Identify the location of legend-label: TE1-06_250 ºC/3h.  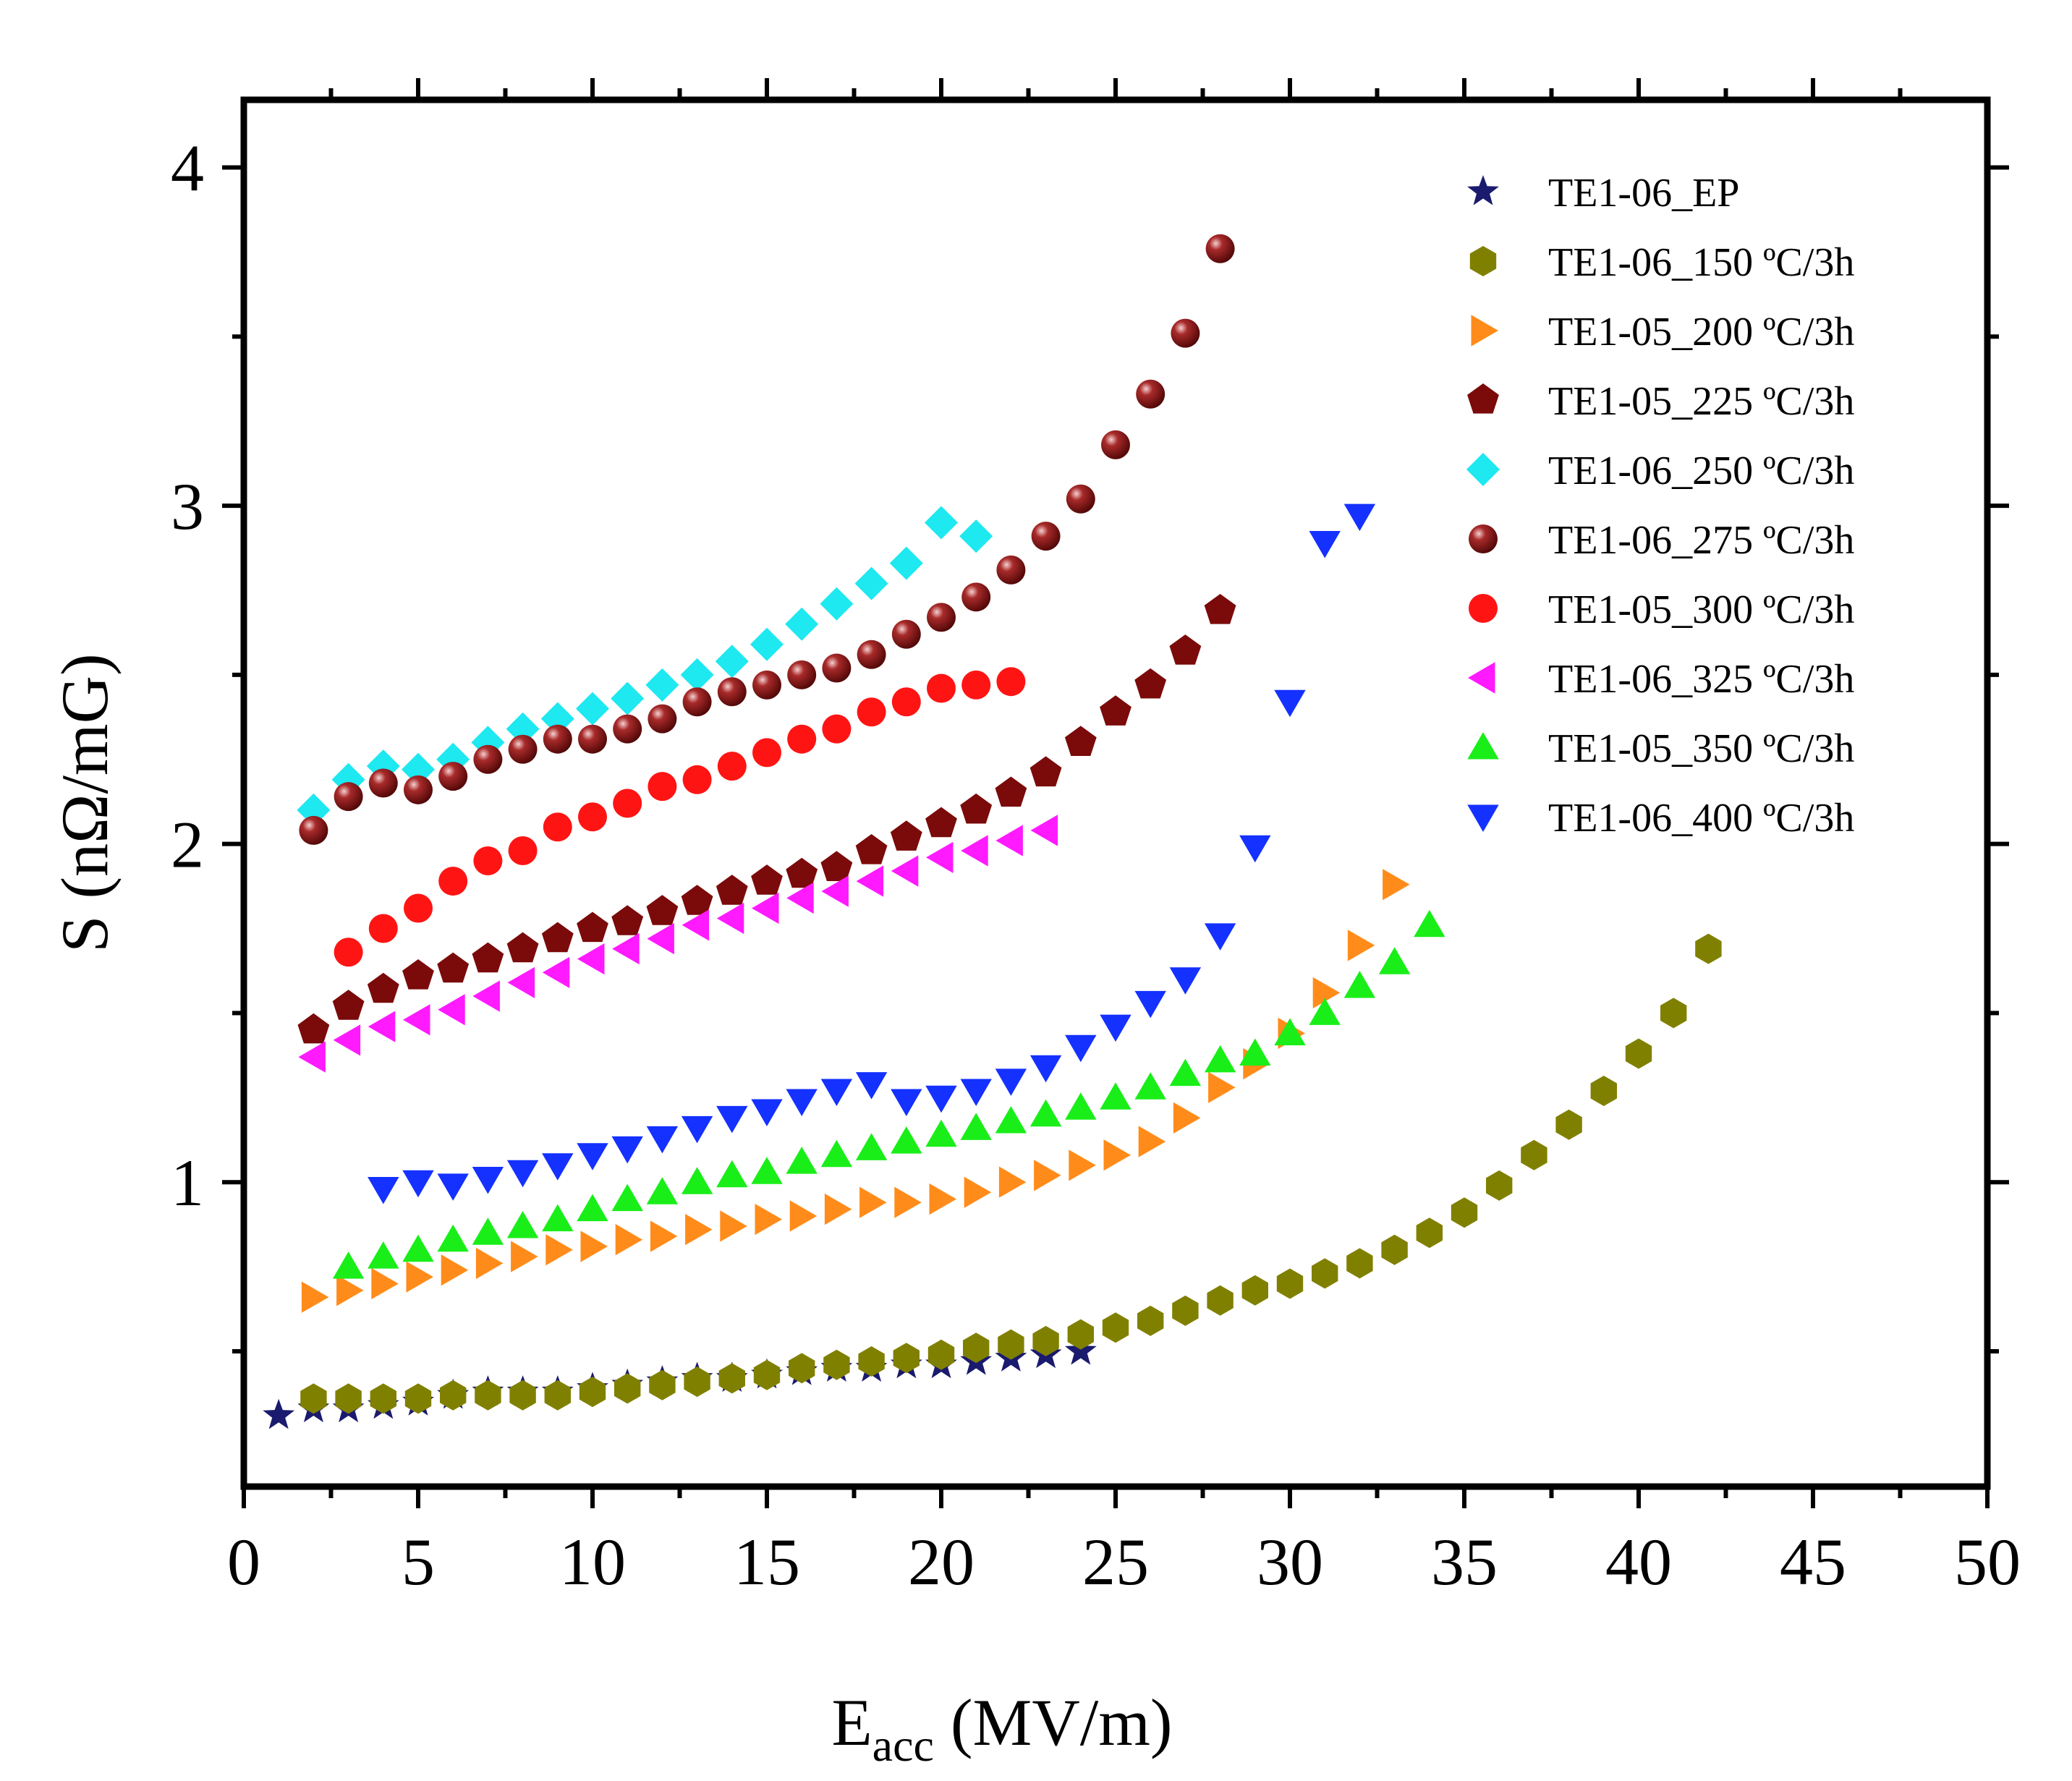
(1701, 471).